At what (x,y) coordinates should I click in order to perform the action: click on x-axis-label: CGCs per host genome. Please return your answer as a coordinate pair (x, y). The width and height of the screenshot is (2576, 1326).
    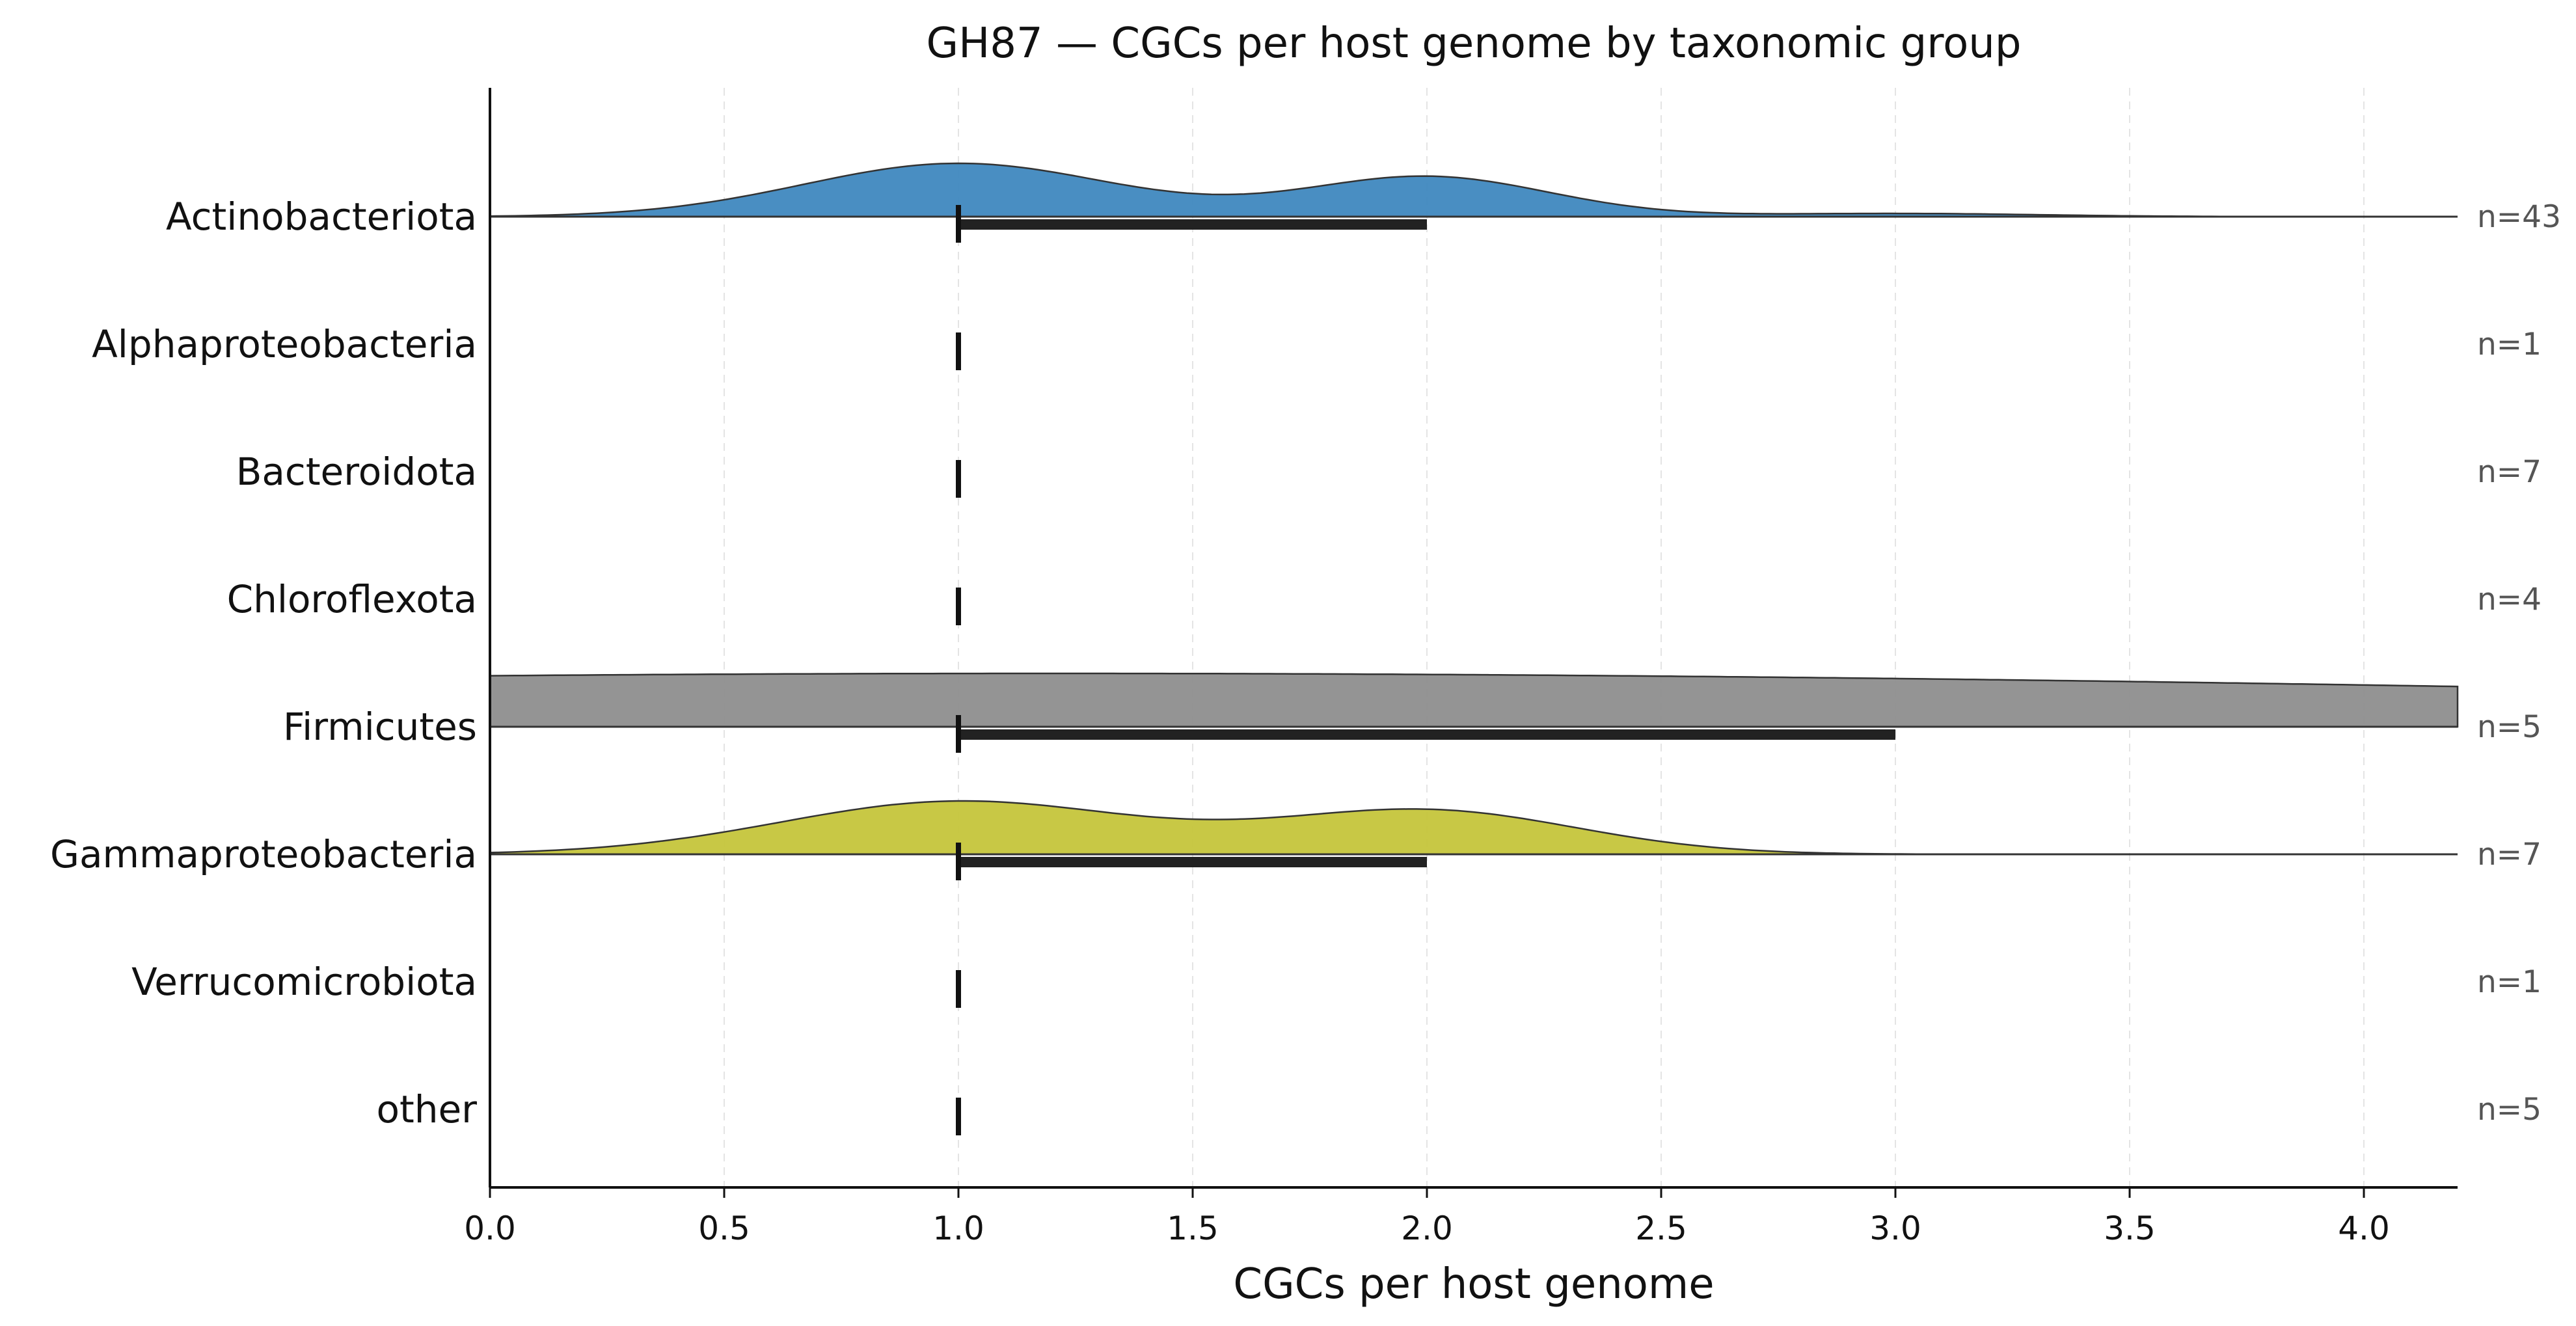
    Looking at the image, I should click on (1473, 1284).